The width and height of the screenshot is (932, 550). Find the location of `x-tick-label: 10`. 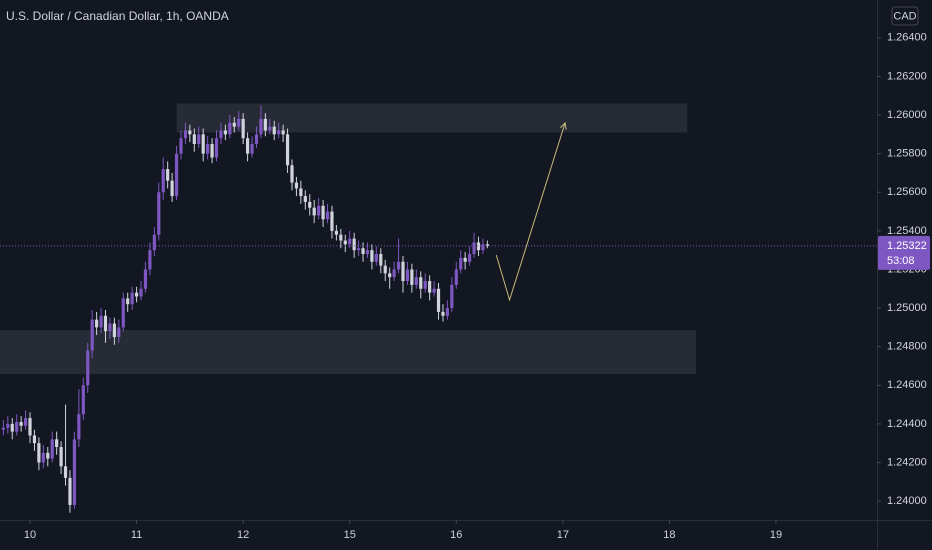

x-tick-label: 10 is located at coordinates (30, 535).